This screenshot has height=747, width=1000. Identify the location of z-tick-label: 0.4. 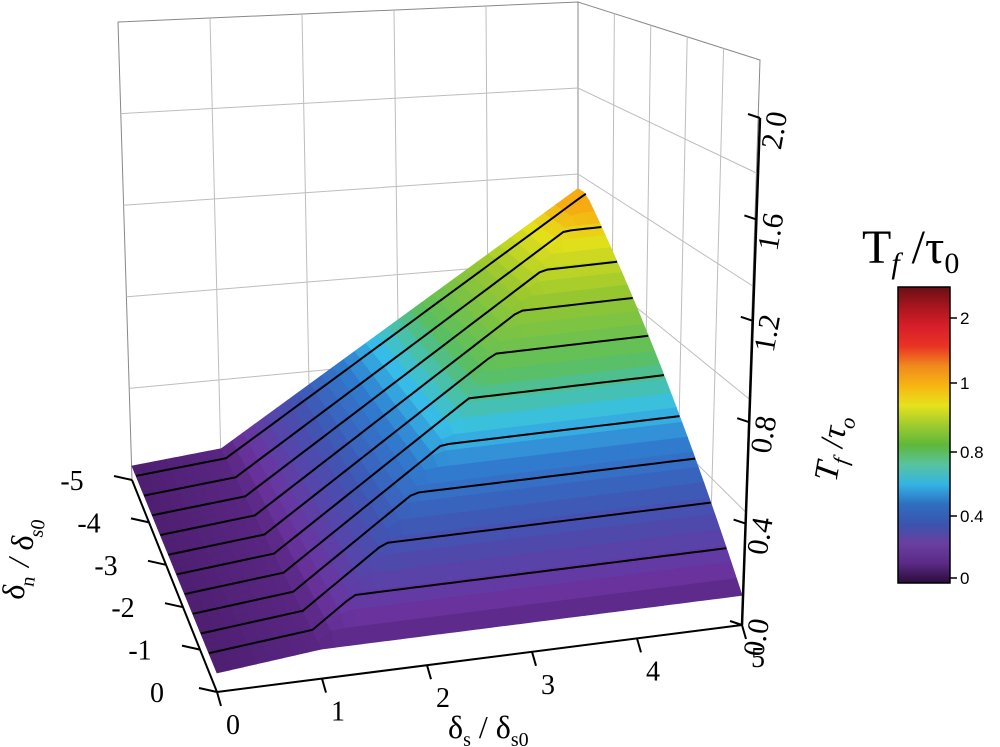
(760, 536).